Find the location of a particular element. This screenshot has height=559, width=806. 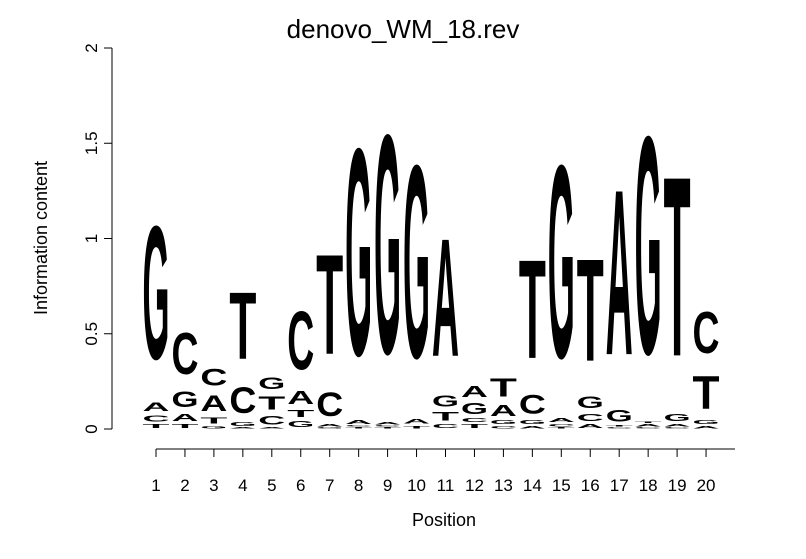

x-tick-label: 16 is located at coordinates (590, 485).